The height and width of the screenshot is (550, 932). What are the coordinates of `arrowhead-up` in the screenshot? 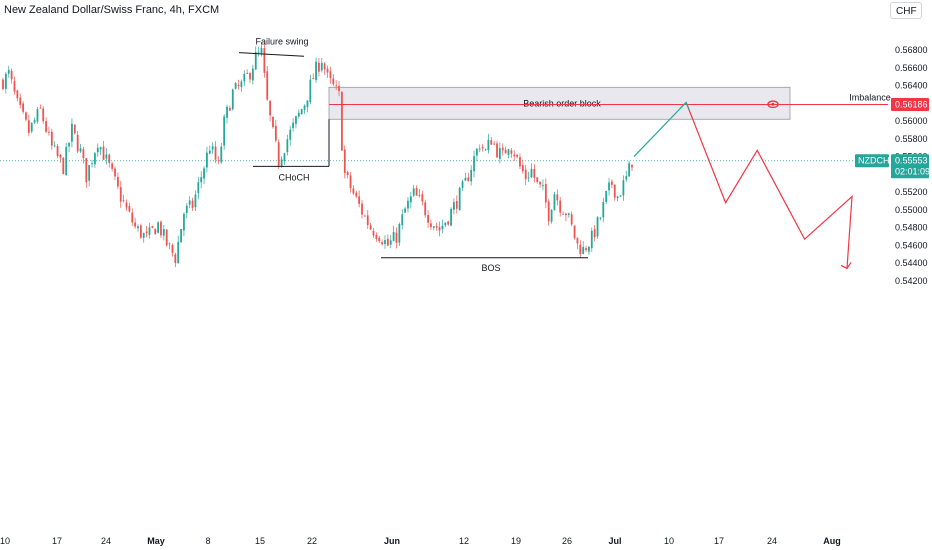 It's located at (684, 105).